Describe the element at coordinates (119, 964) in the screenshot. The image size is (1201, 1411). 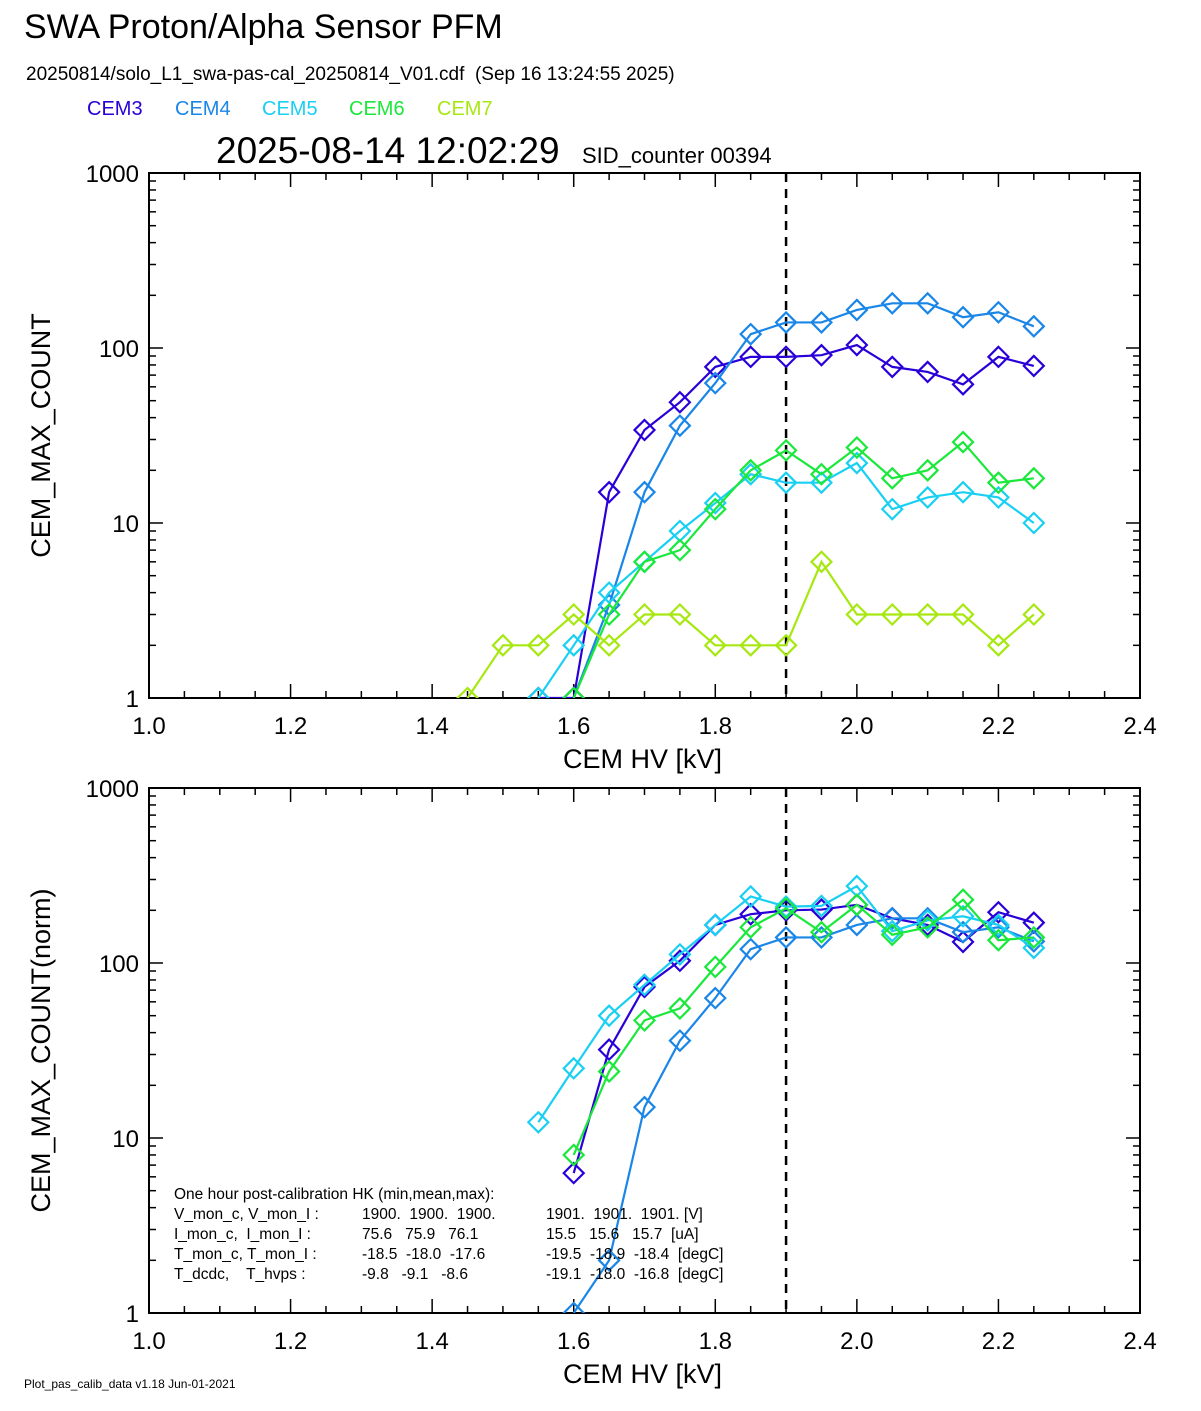
I see `y-tick-label: 100` at that location.